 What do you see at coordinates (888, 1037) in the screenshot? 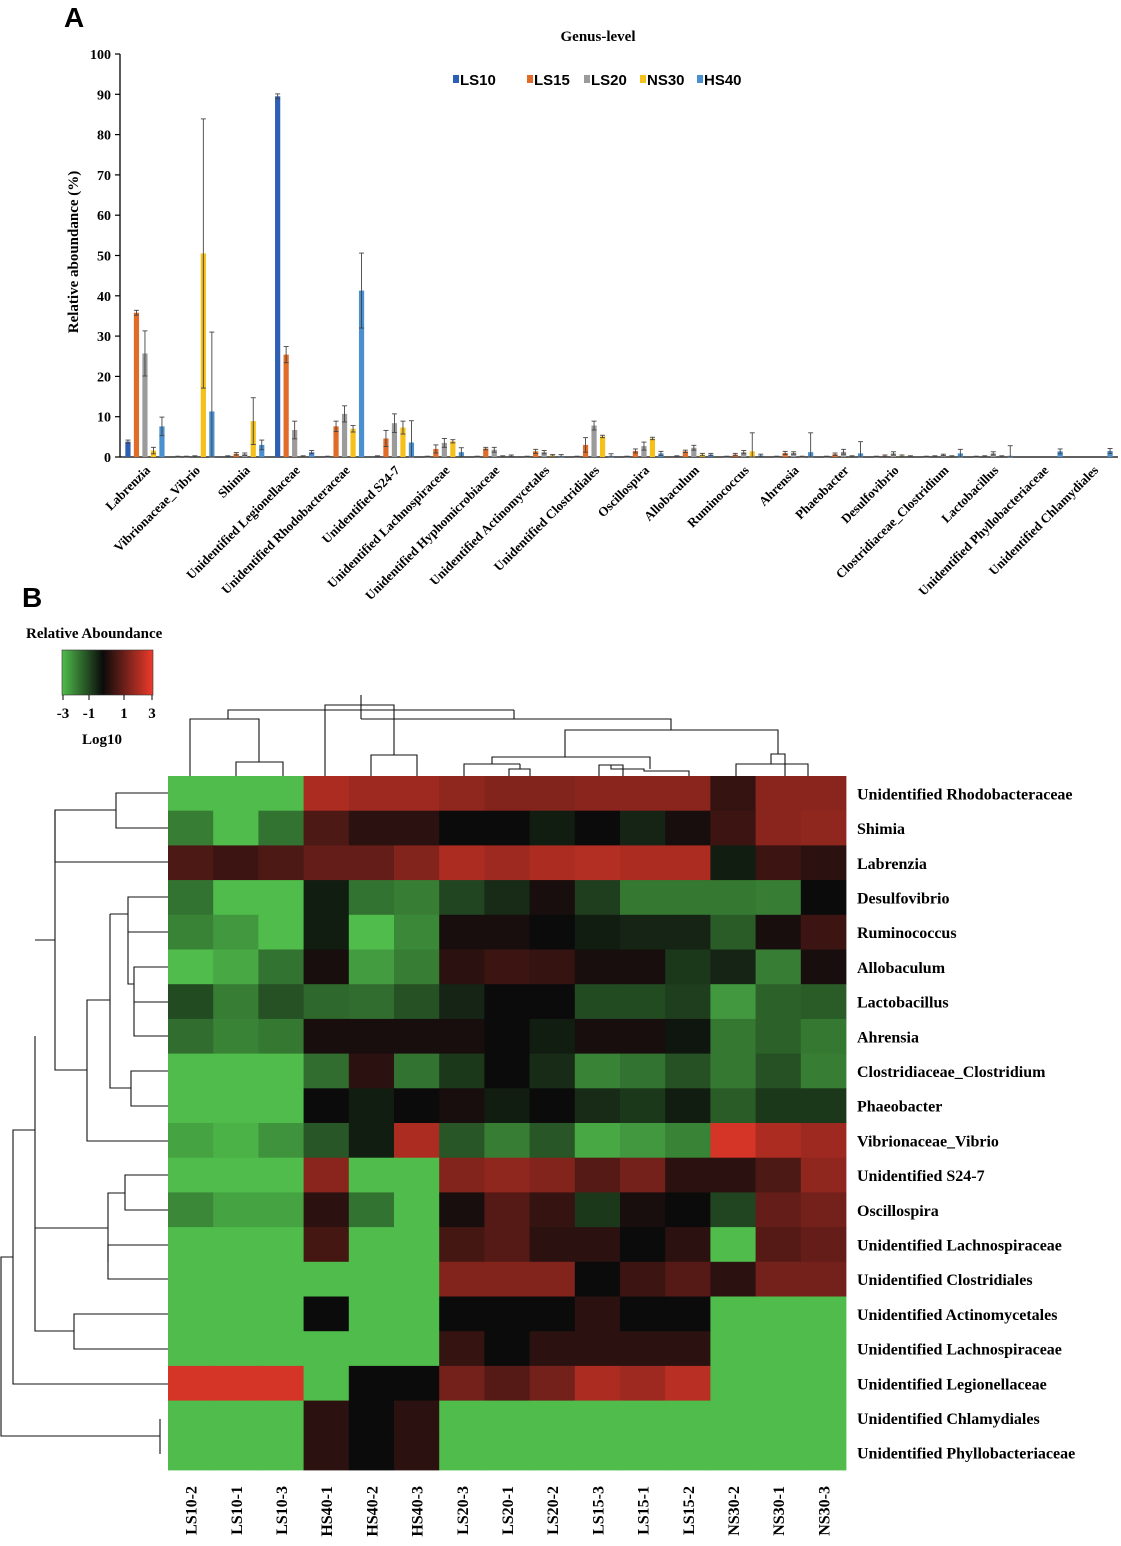
I see `row-label: Ahrensia` at bounding box center [888, 1037].